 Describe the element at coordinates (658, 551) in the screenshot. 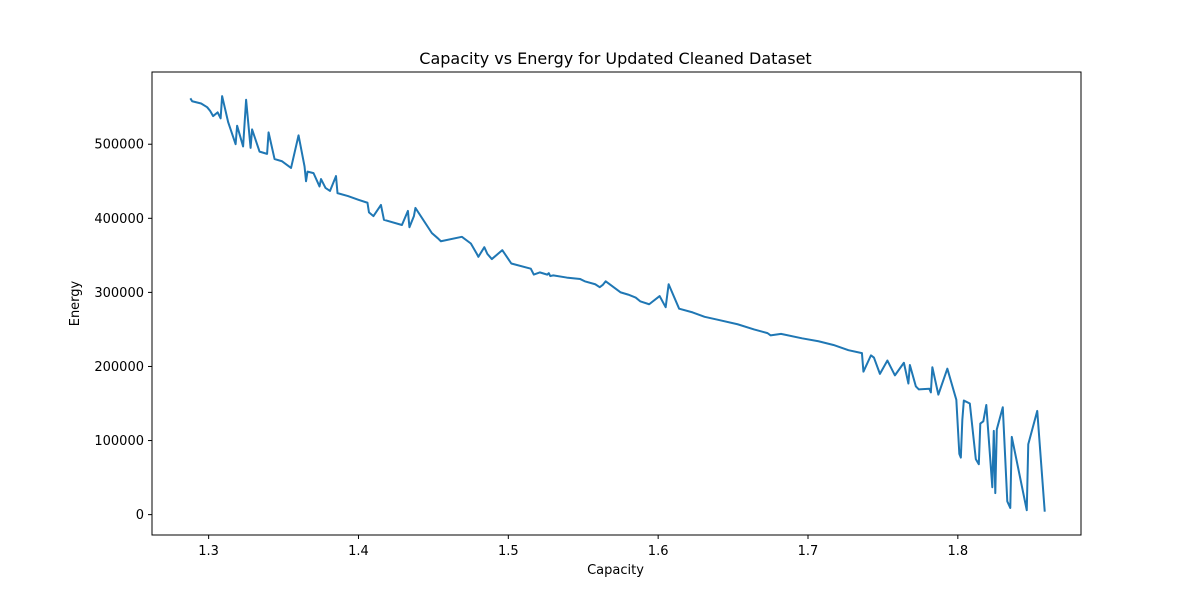

I see `x-tick-label: 1.6` at that location.